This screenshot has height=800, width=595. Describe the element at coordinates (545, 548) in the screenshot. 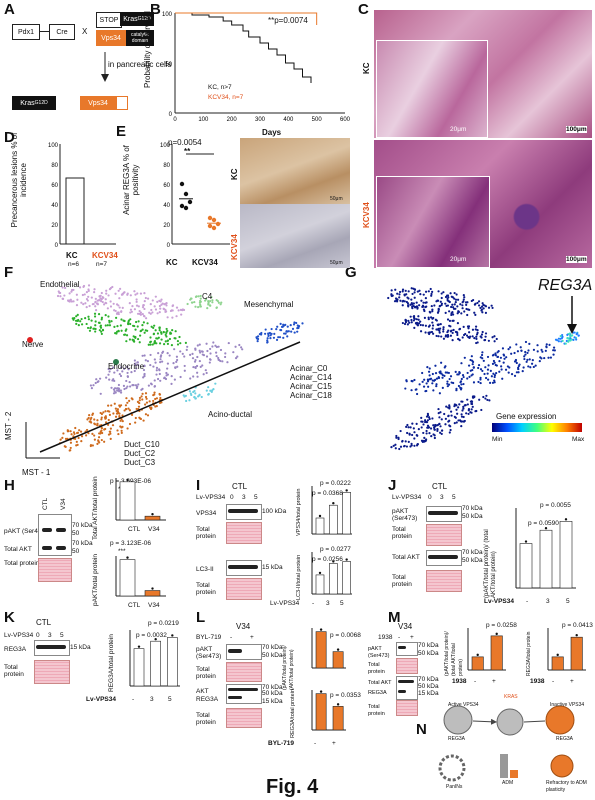

I see `j-chart` at that location.